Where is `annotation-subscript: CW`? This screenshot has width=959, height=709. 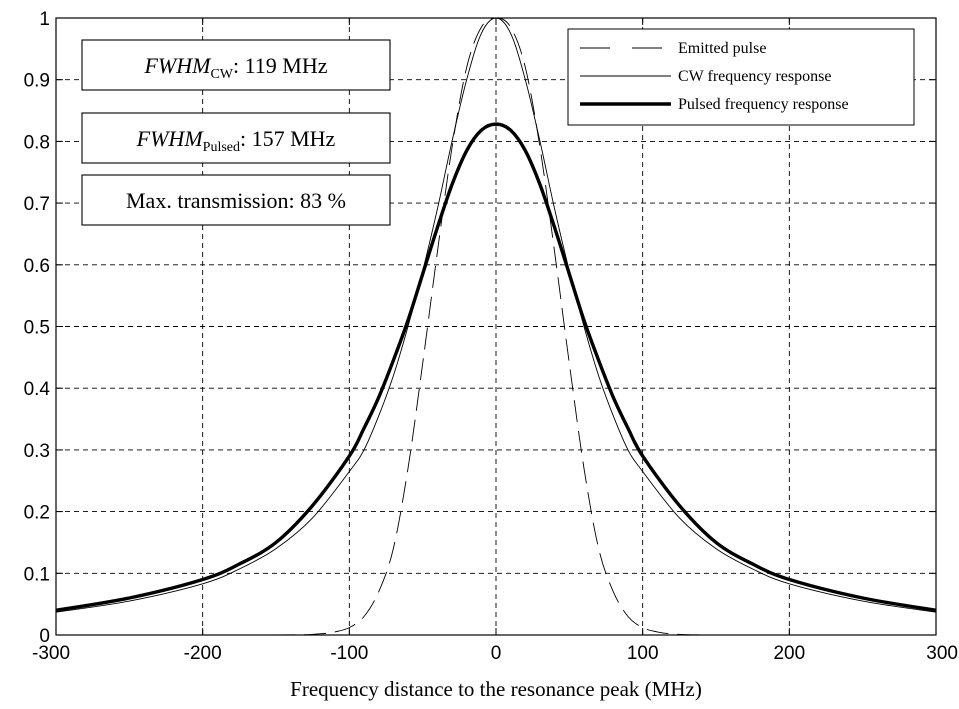 annotation-subscript: CW is located at coordinates (221, 74).